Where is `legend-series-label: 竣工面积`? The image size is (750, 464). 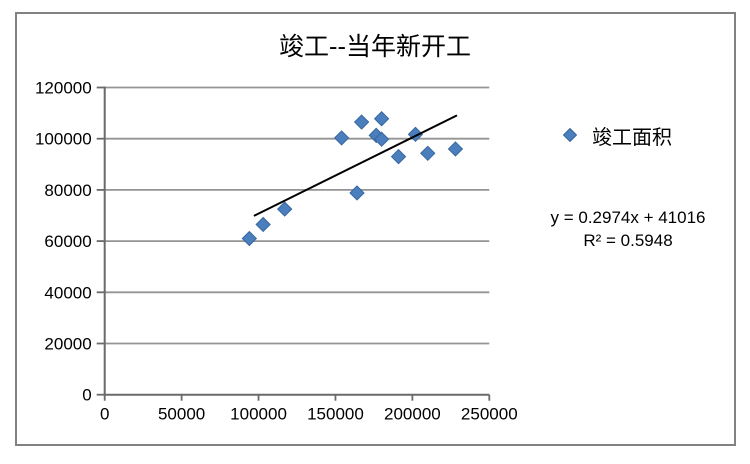
legend-series-label: 竣工面积 is located at coordinates (632, 136).